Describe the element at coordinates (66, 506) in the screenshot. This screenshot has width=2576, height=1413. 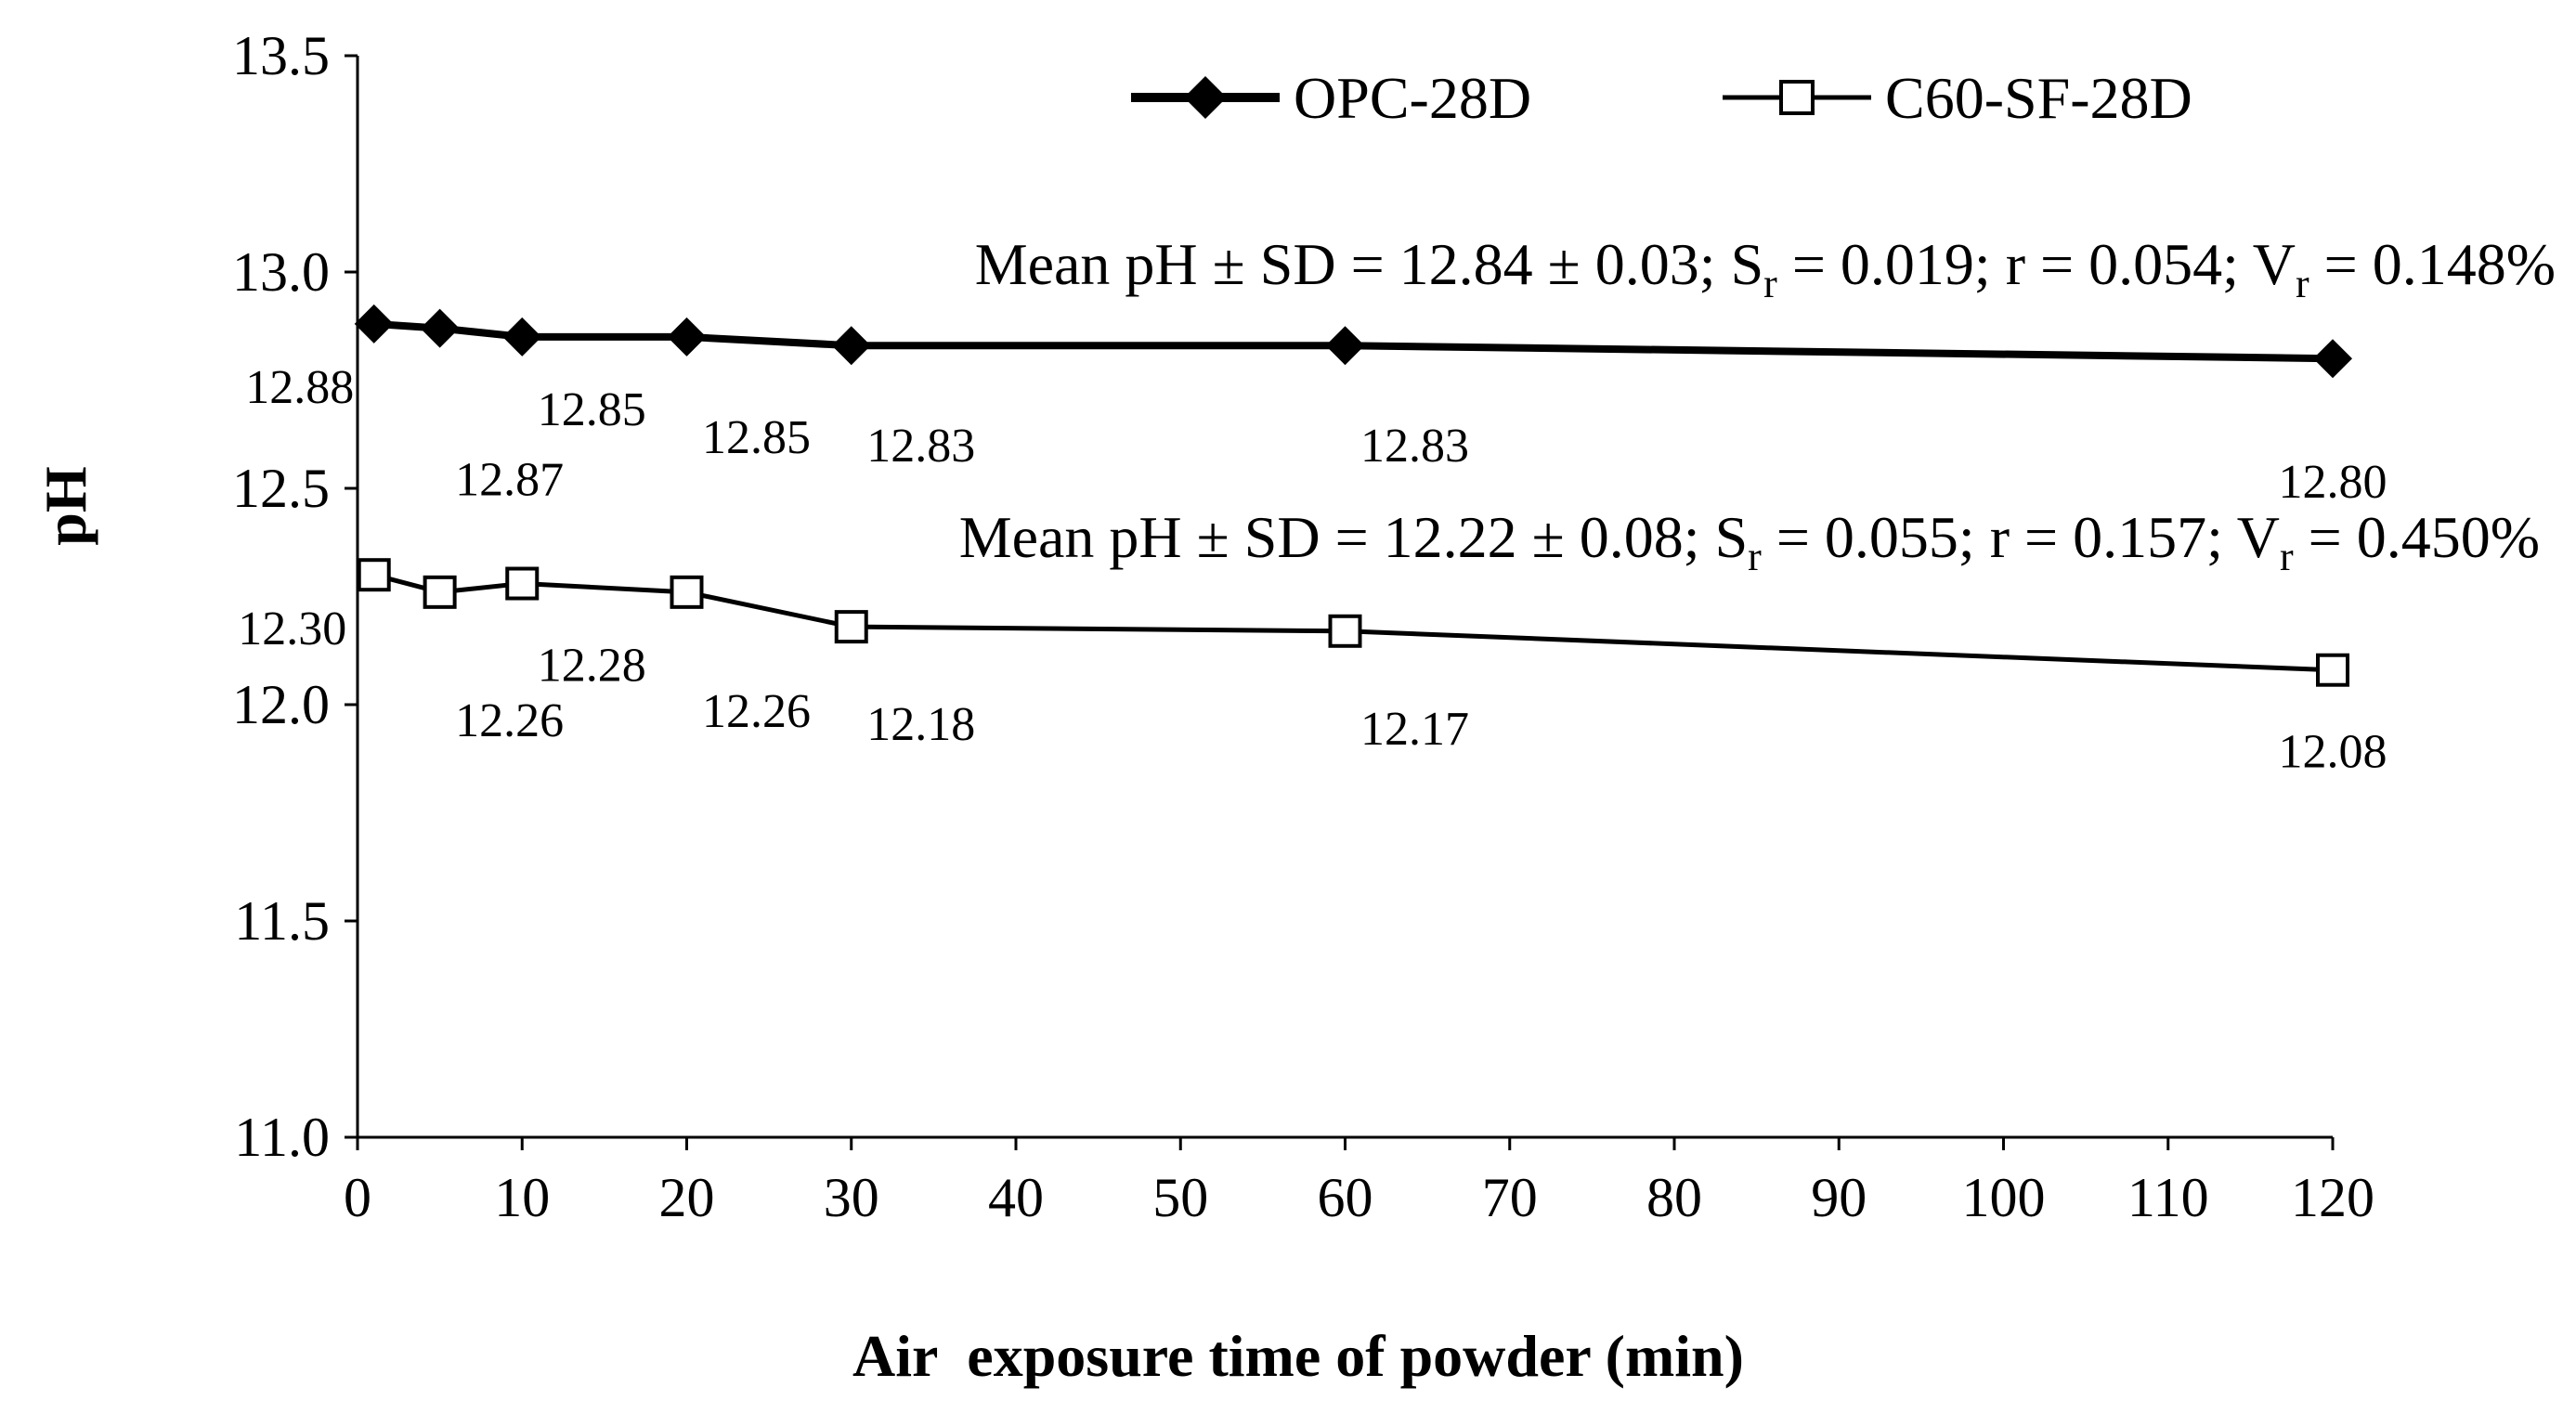
I see `y-axis-title: pH` at that location.